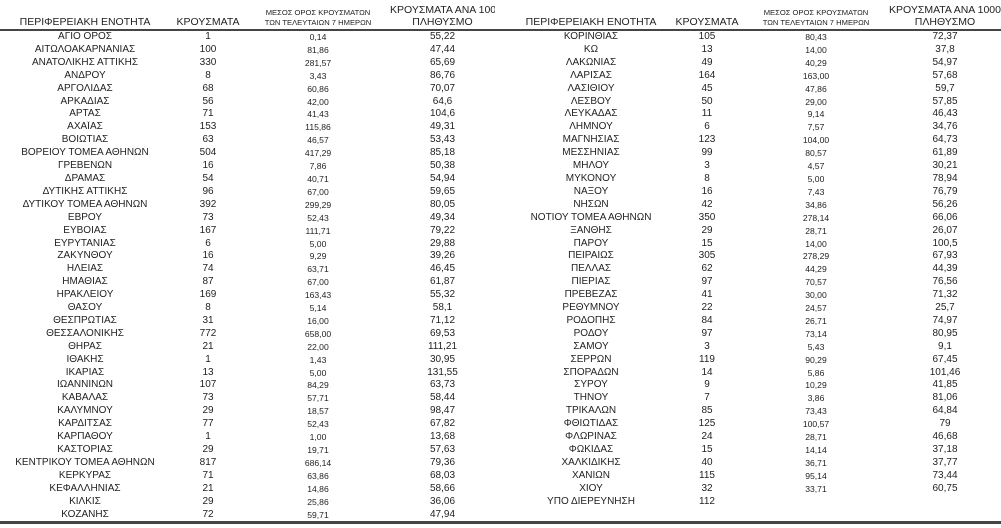 The image size is (1001, 528). Describe the element at coordinates (945, 153) in the screenshot. I see `per100k-cell: 61,89` at that location.